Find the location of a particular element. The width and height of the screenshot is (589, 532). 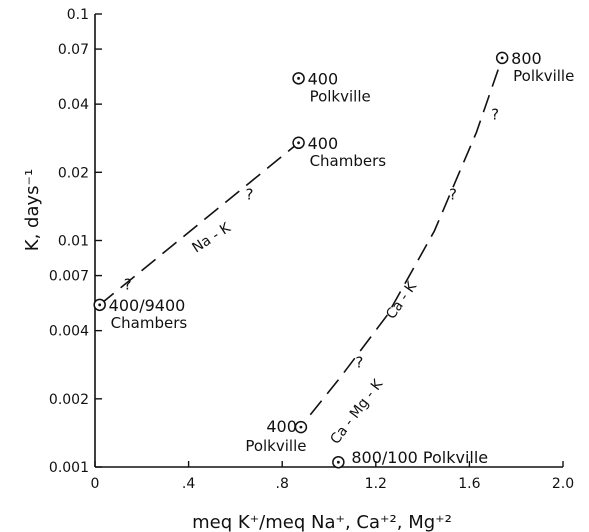

y-tick-label: 0.007 is located at coordinates (69, 277).